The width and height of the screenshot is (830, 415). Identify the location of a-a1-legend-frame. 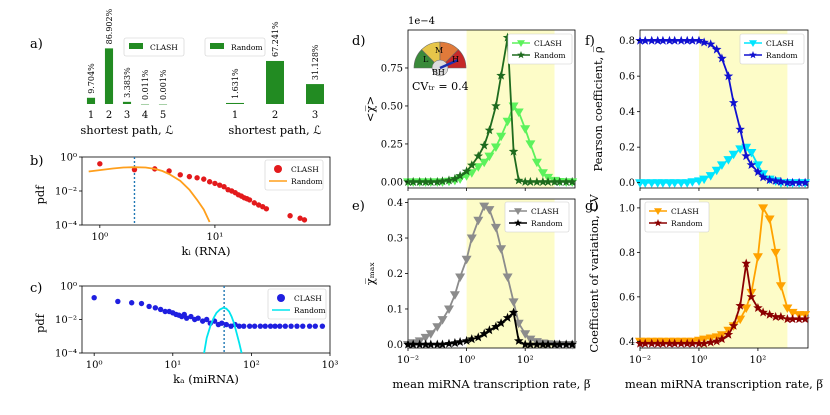
(154, 47).